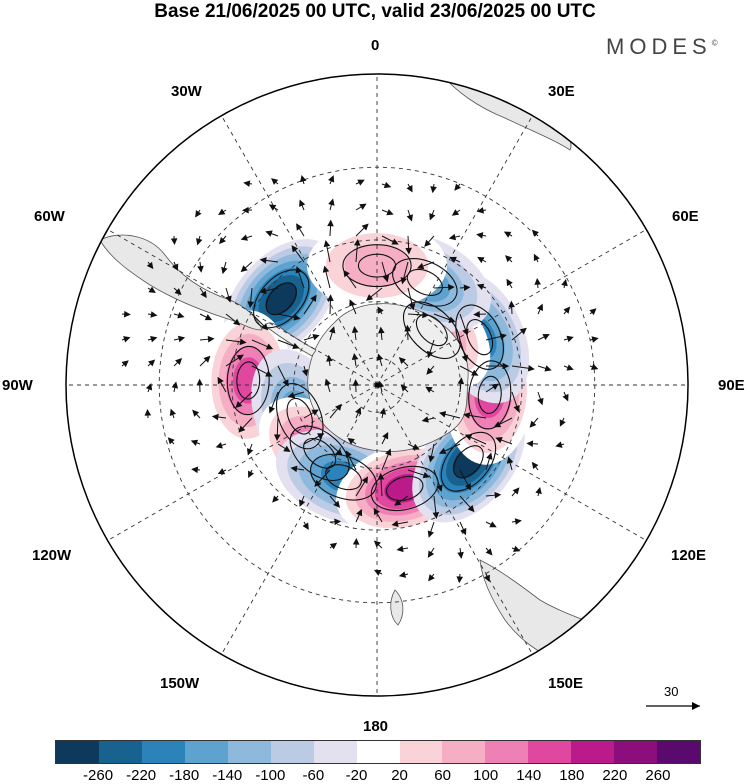  I want to click on lon-label-0: 0, so click(375, 45).